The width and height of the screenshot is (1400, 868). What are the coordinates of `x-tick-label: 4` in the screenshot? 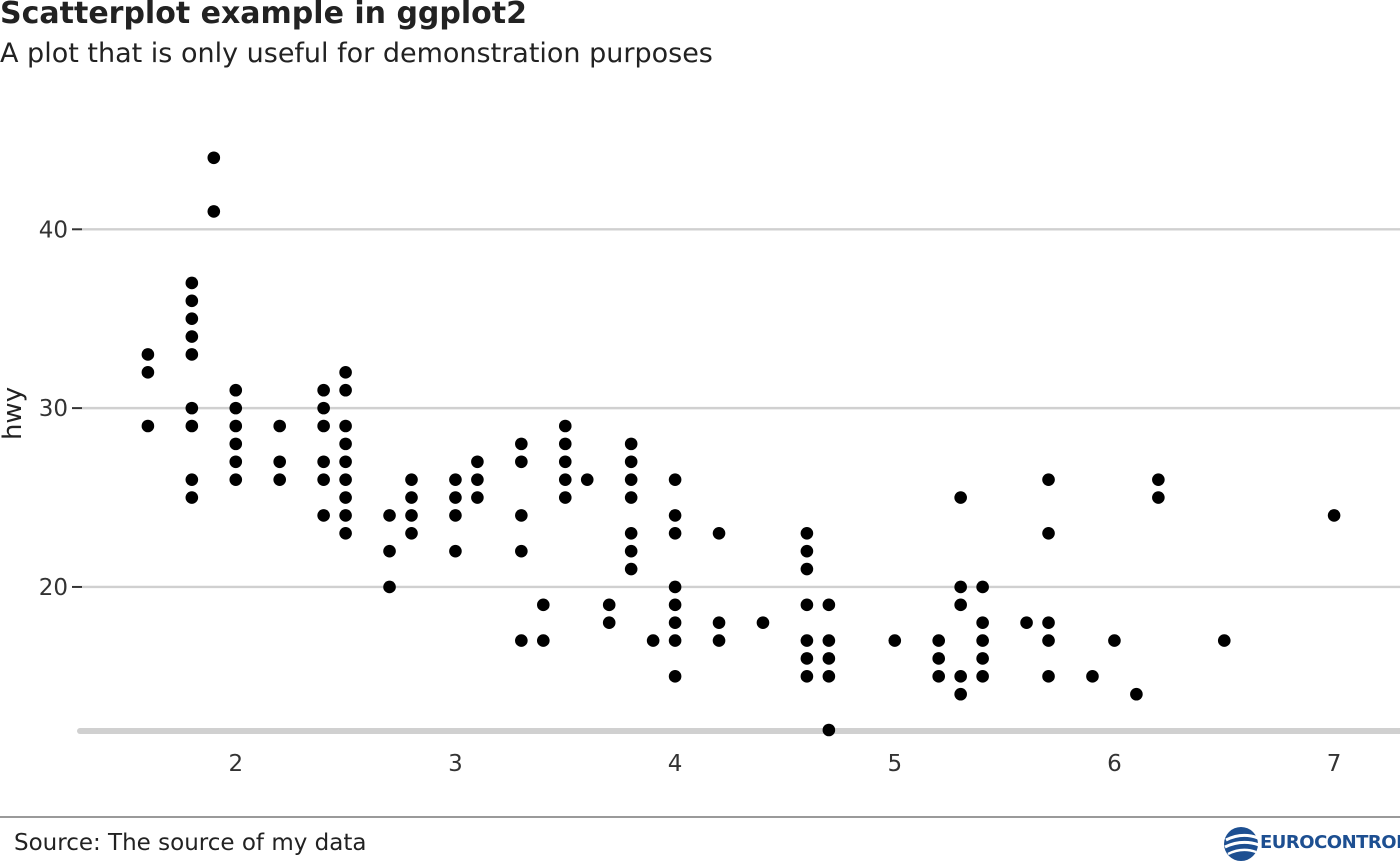 It's located at (675, 764).